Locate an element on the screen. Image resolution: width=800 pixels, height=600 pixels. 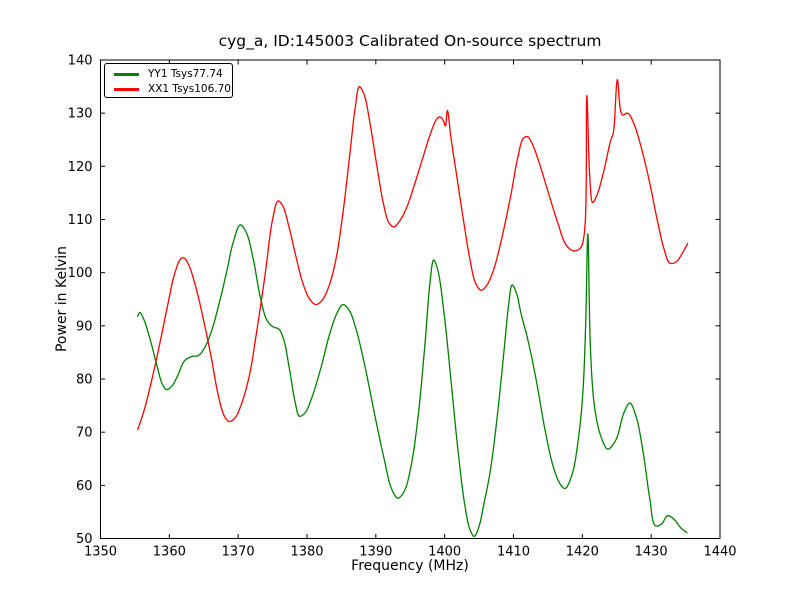
x-tick-label: 1380 is located at coordinates (306, 552).